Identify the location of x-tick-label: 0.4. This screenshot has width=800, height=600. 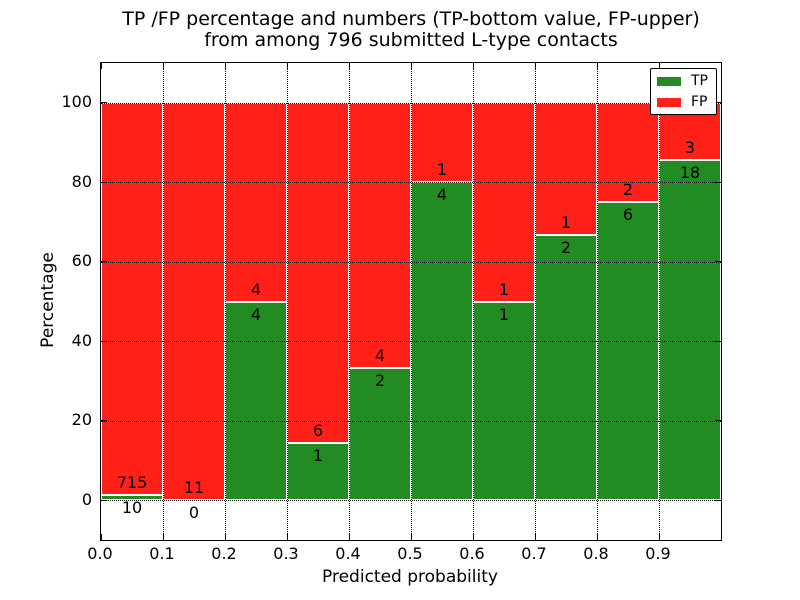
(348, 553).